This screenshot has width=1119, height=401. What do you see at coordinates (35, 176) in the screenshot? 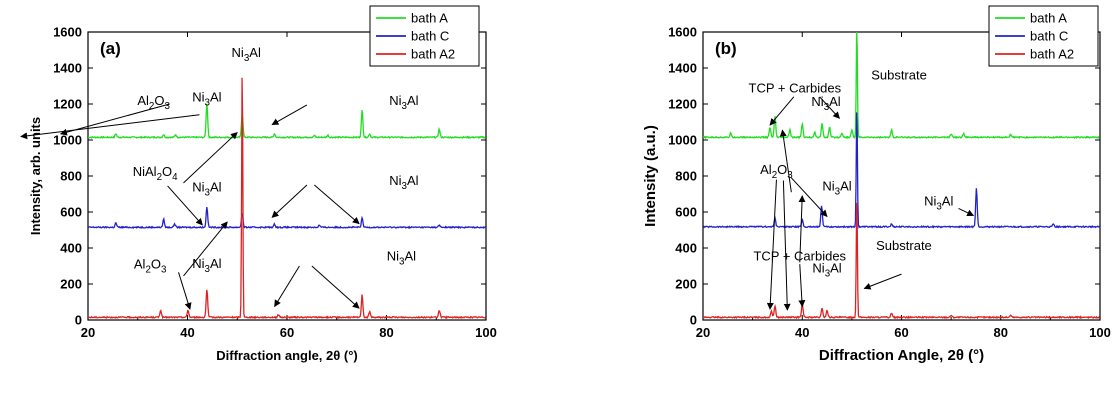
I see `y-axis-label: Intensity, arb. units` at bounding box center [35, 176].